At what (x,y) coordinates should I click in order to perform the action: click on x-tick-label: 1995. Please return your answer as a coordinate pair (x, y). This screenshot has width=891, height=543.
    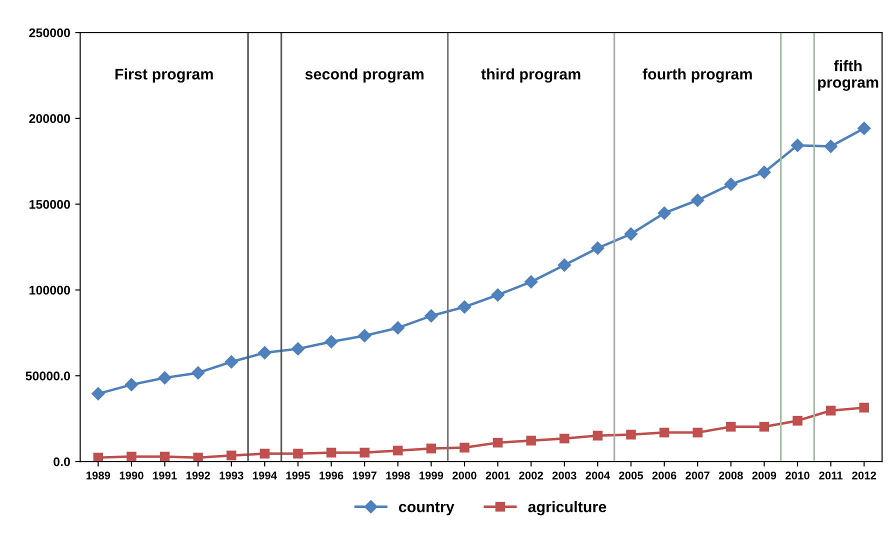
    Looking at the image, I should click on (298, 476).